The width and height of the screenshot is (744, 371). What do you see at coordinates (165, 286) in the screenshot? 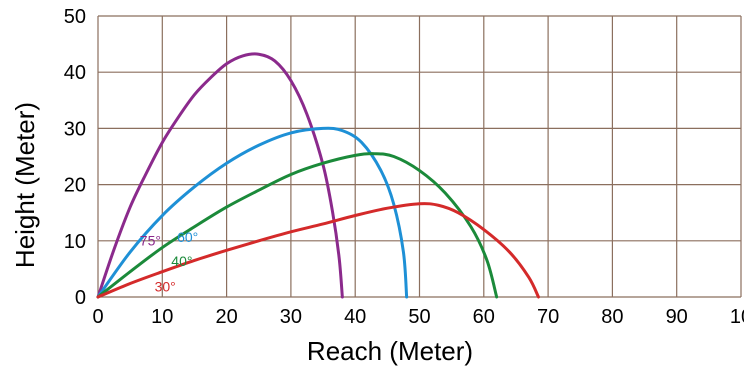
I see `series-label-3: 30°` at bounding box center [165, 286].